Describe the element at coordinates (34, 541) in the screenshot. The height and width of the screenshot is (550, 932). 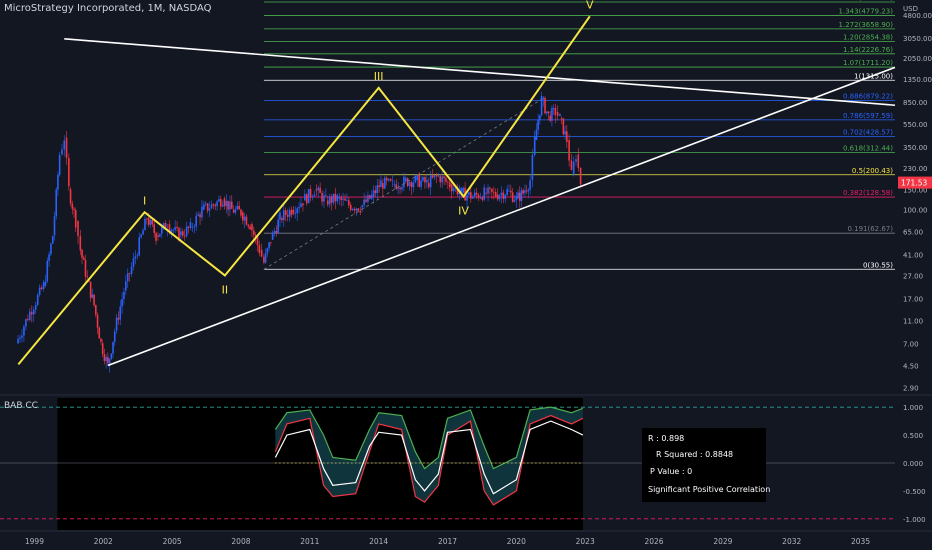
I see `time-axis-tick: 1999` at that location.